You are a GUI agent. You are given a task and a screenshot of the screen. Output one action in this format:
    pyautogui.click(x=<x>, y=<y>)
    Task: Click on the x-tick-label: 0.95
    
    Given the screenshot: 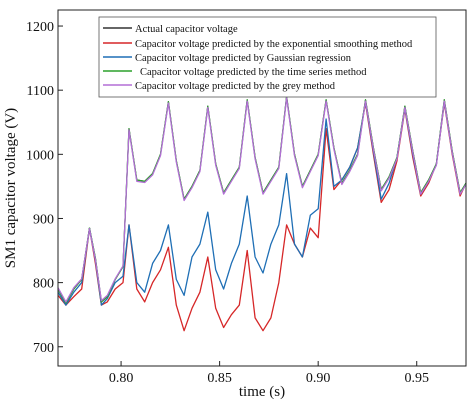 What is the action you would take?
    pyautogui.click(x=416, y=378)
    